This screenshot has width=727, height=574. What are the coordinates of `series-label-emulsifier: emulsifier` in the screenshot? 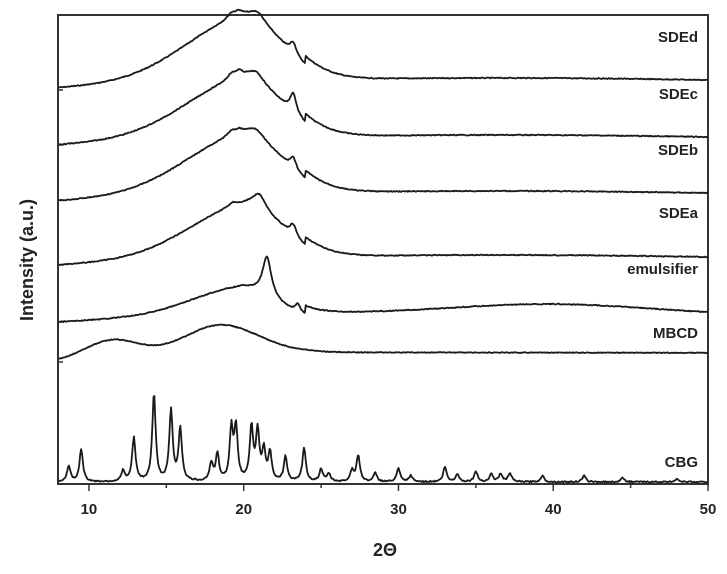 It's located at (662, 269).